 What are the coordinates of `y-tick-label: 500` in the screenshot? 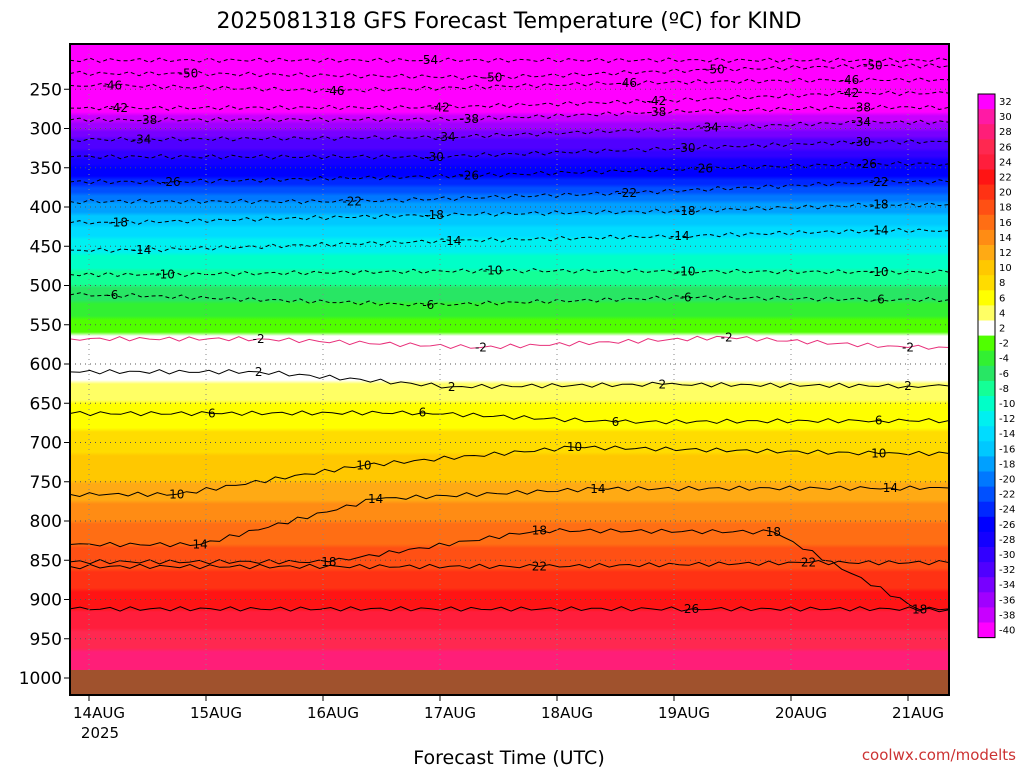 It's located at (46, 287).